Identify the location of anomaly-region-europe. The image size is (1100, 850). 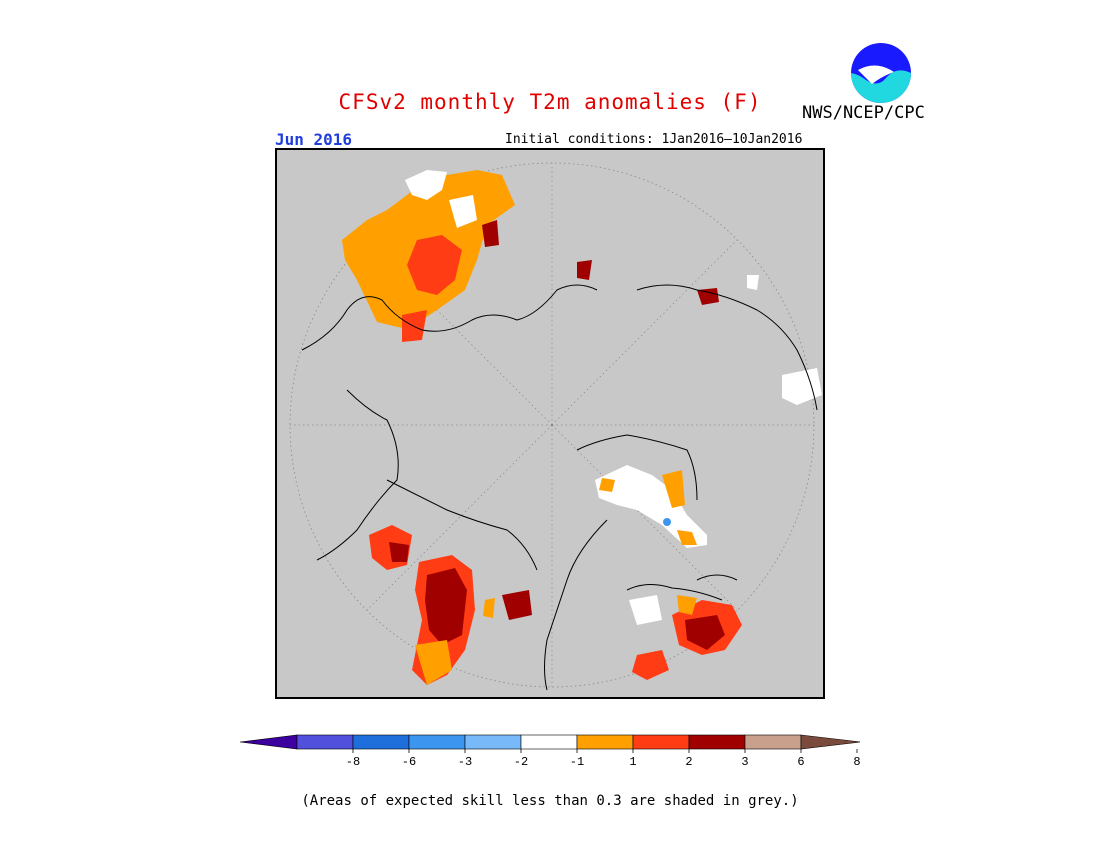
(428, 256).